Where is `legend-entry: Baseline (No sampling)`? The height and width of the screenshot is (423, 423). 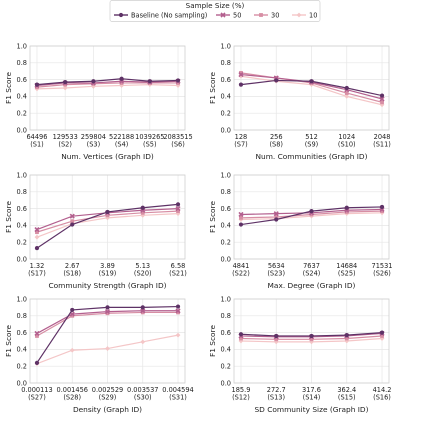
legend-entry: Baseline (No sampling) is located at coordinates (160, 15).